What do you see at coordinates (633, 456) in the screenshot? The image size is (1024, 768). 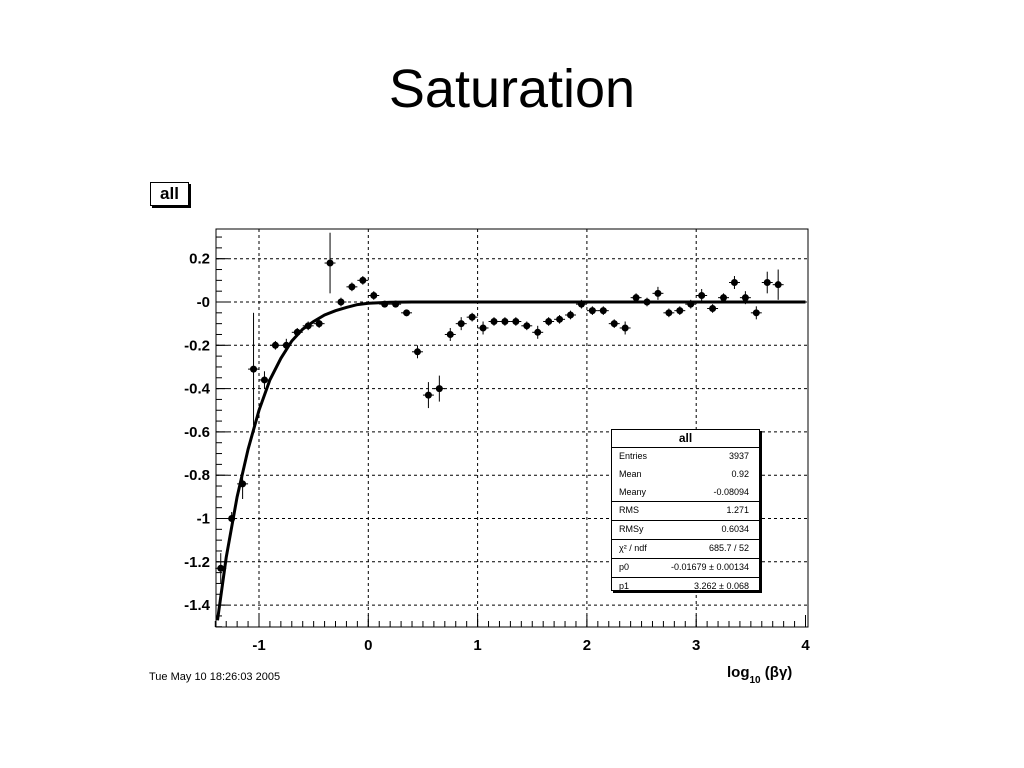 I see `stats-key: Entries` at bounding box center [633, 456].